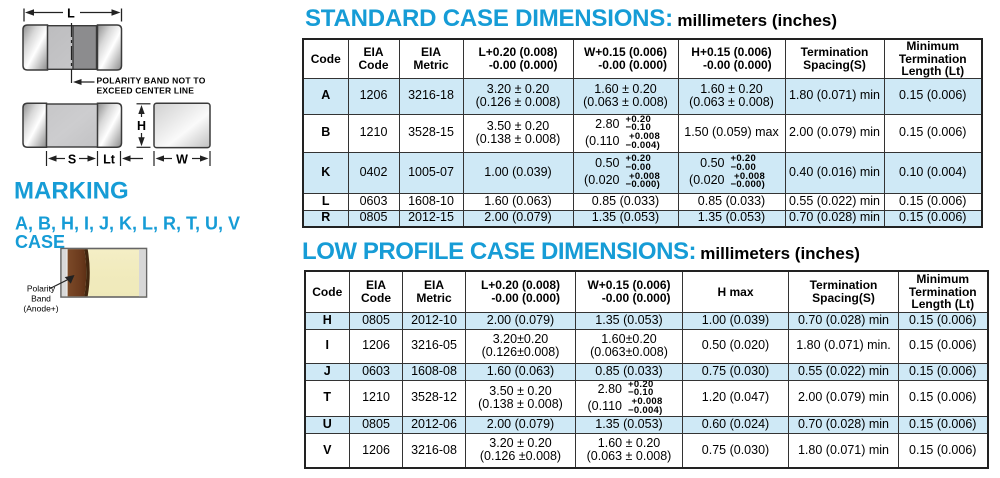 The image size is (1000, 478). What do you see at coordinates (151, 81) in the screenshot?
I see `svg-text: POLARITY BAND NOT TO` at bounding box center [151, 81].